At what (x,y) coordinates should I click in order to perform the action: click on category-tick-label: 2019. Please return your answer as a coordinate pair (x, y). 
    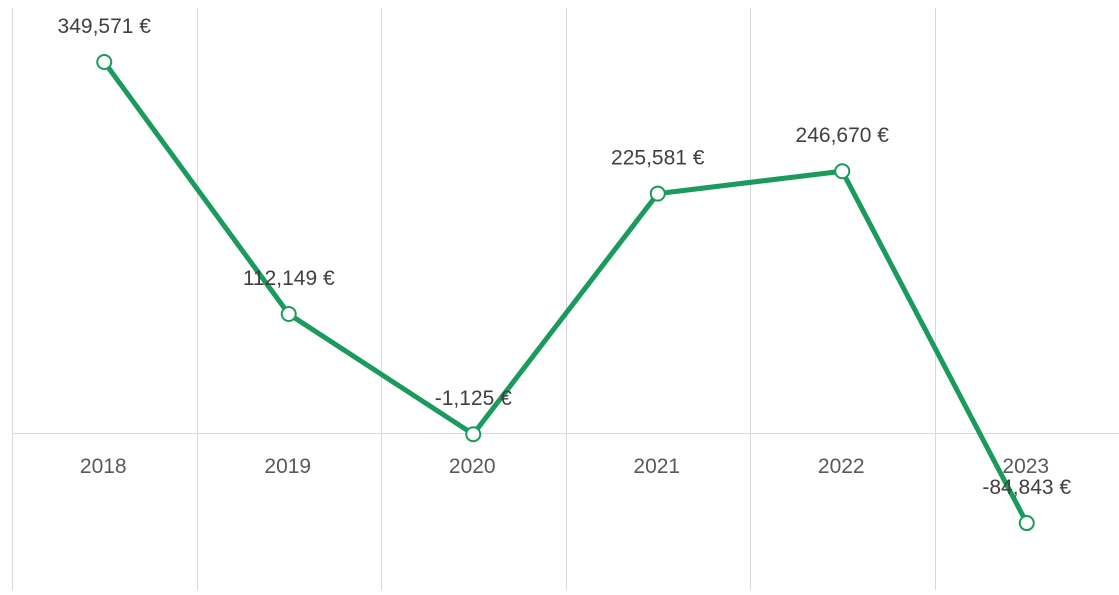
    Looking at the image, I should click on (287, 466).